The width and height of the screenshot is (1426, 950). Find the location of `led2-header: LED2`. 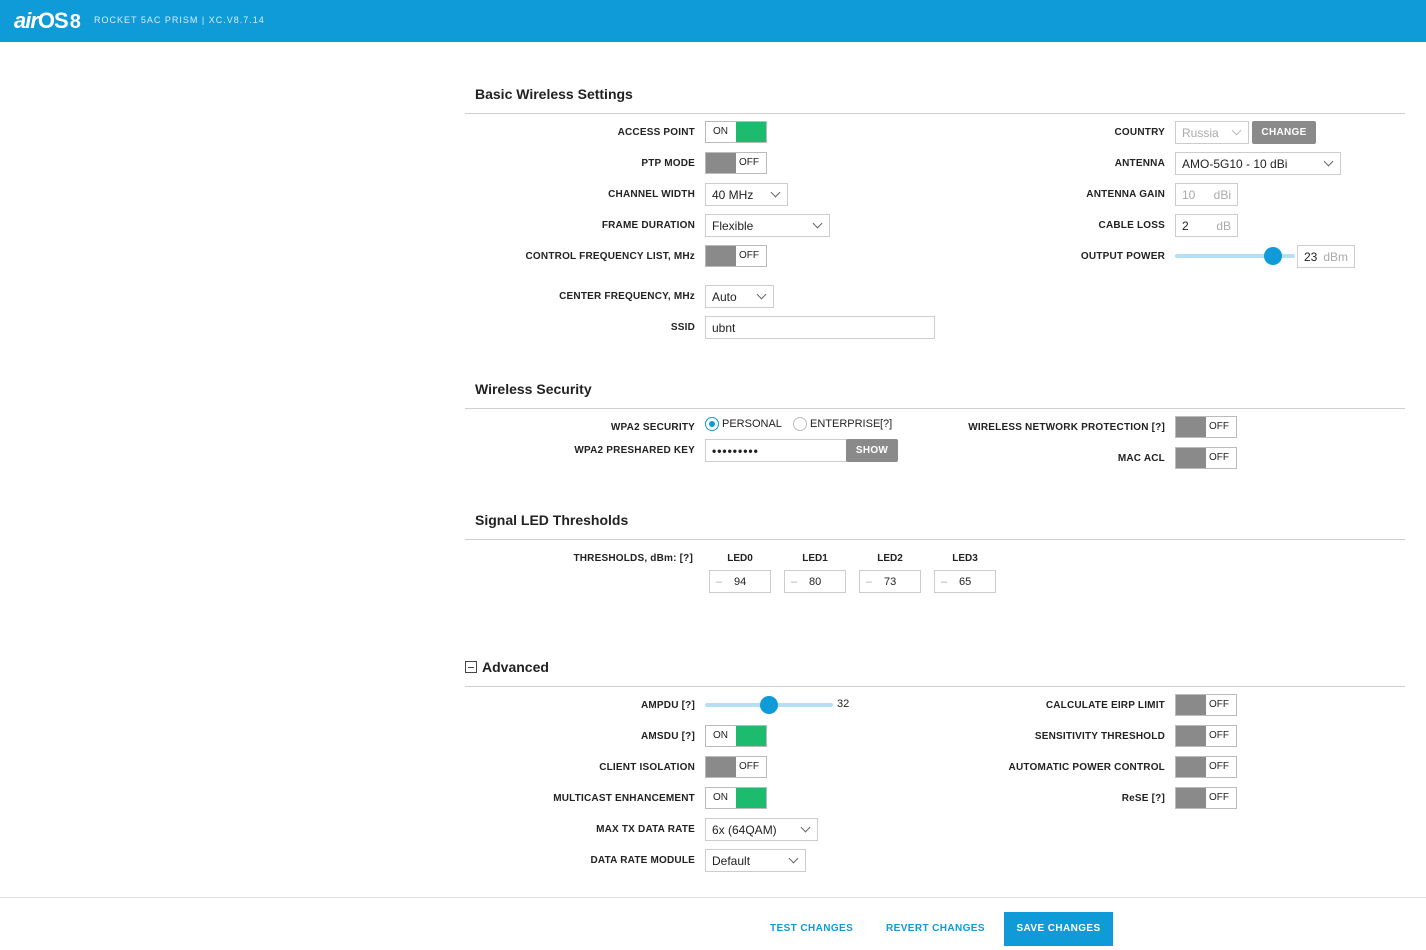

led2-header: LED2 is located at coordinates (890, 558).